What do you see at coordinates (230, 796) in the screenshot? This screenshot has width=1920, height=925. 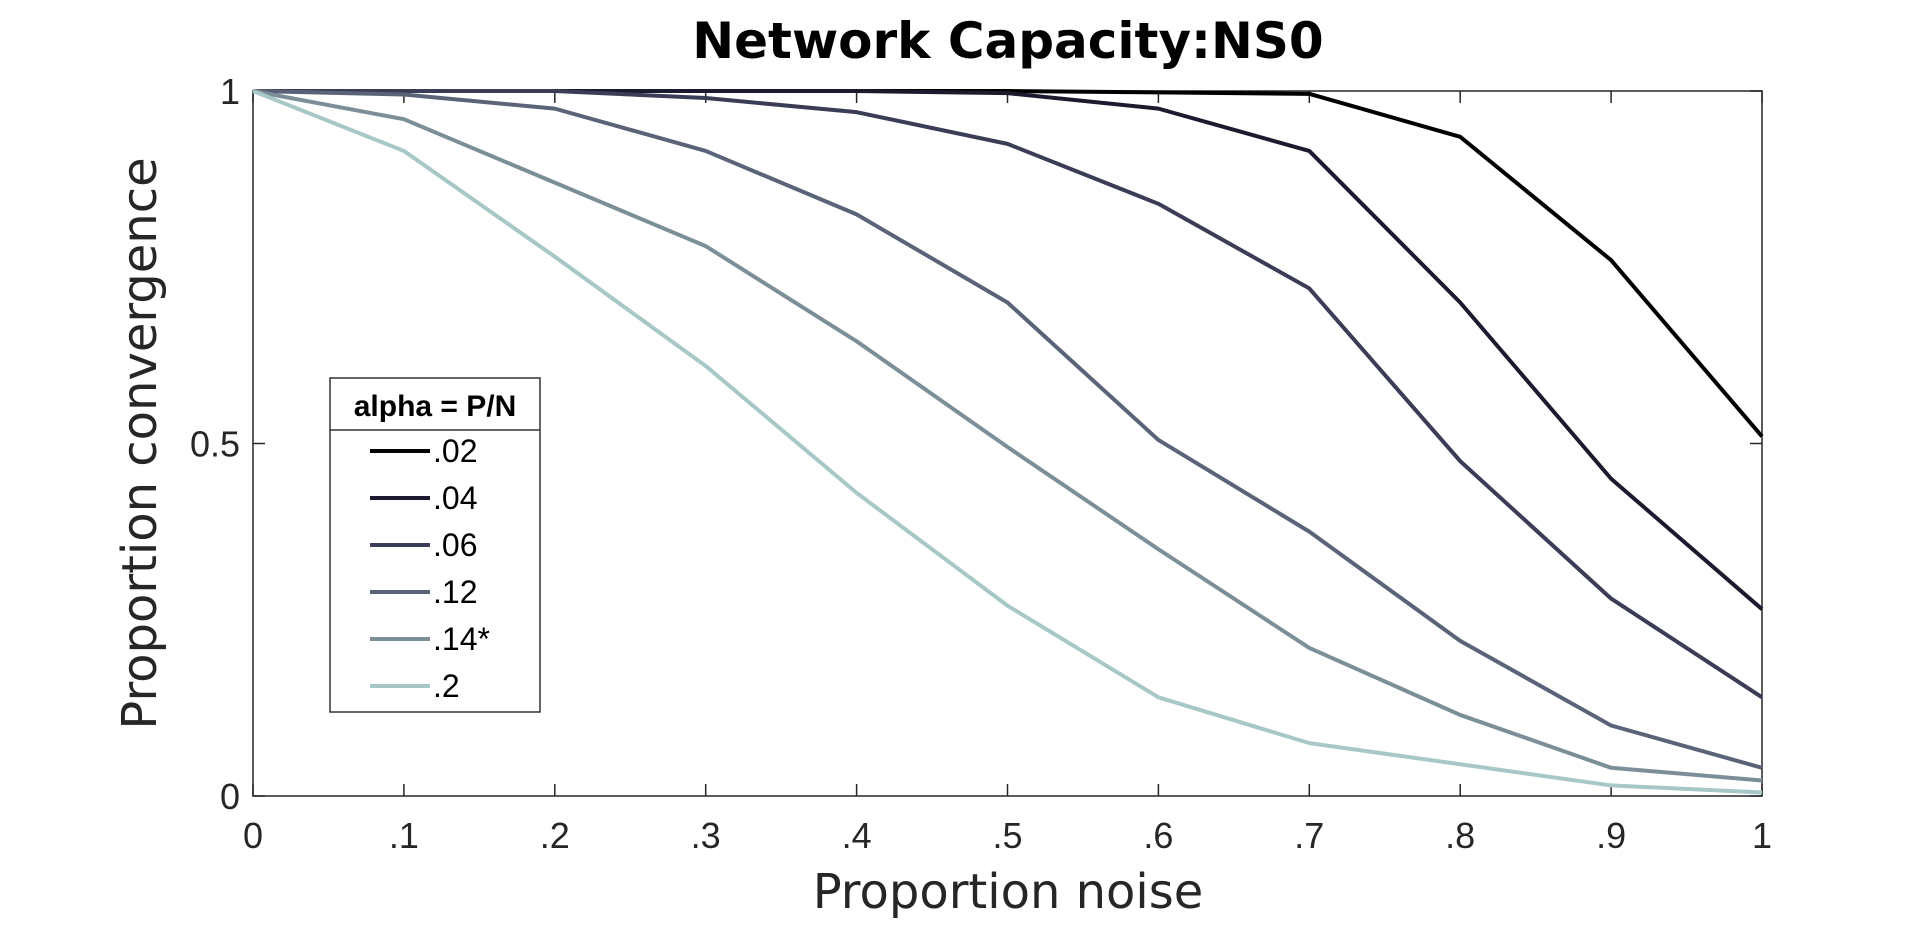 I see `y-tick-label: 0` at bounding box center [230, 796].